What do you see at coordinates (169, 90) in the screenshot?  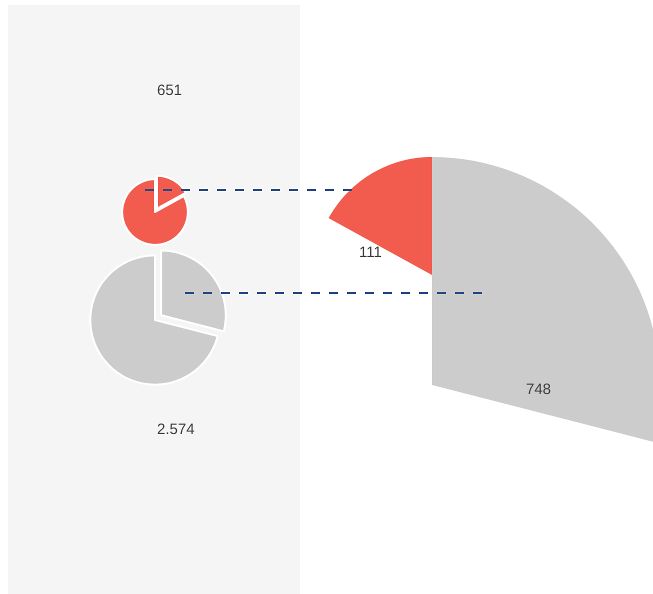 I see `chart-title: 651` at bounding box center [169, 90].